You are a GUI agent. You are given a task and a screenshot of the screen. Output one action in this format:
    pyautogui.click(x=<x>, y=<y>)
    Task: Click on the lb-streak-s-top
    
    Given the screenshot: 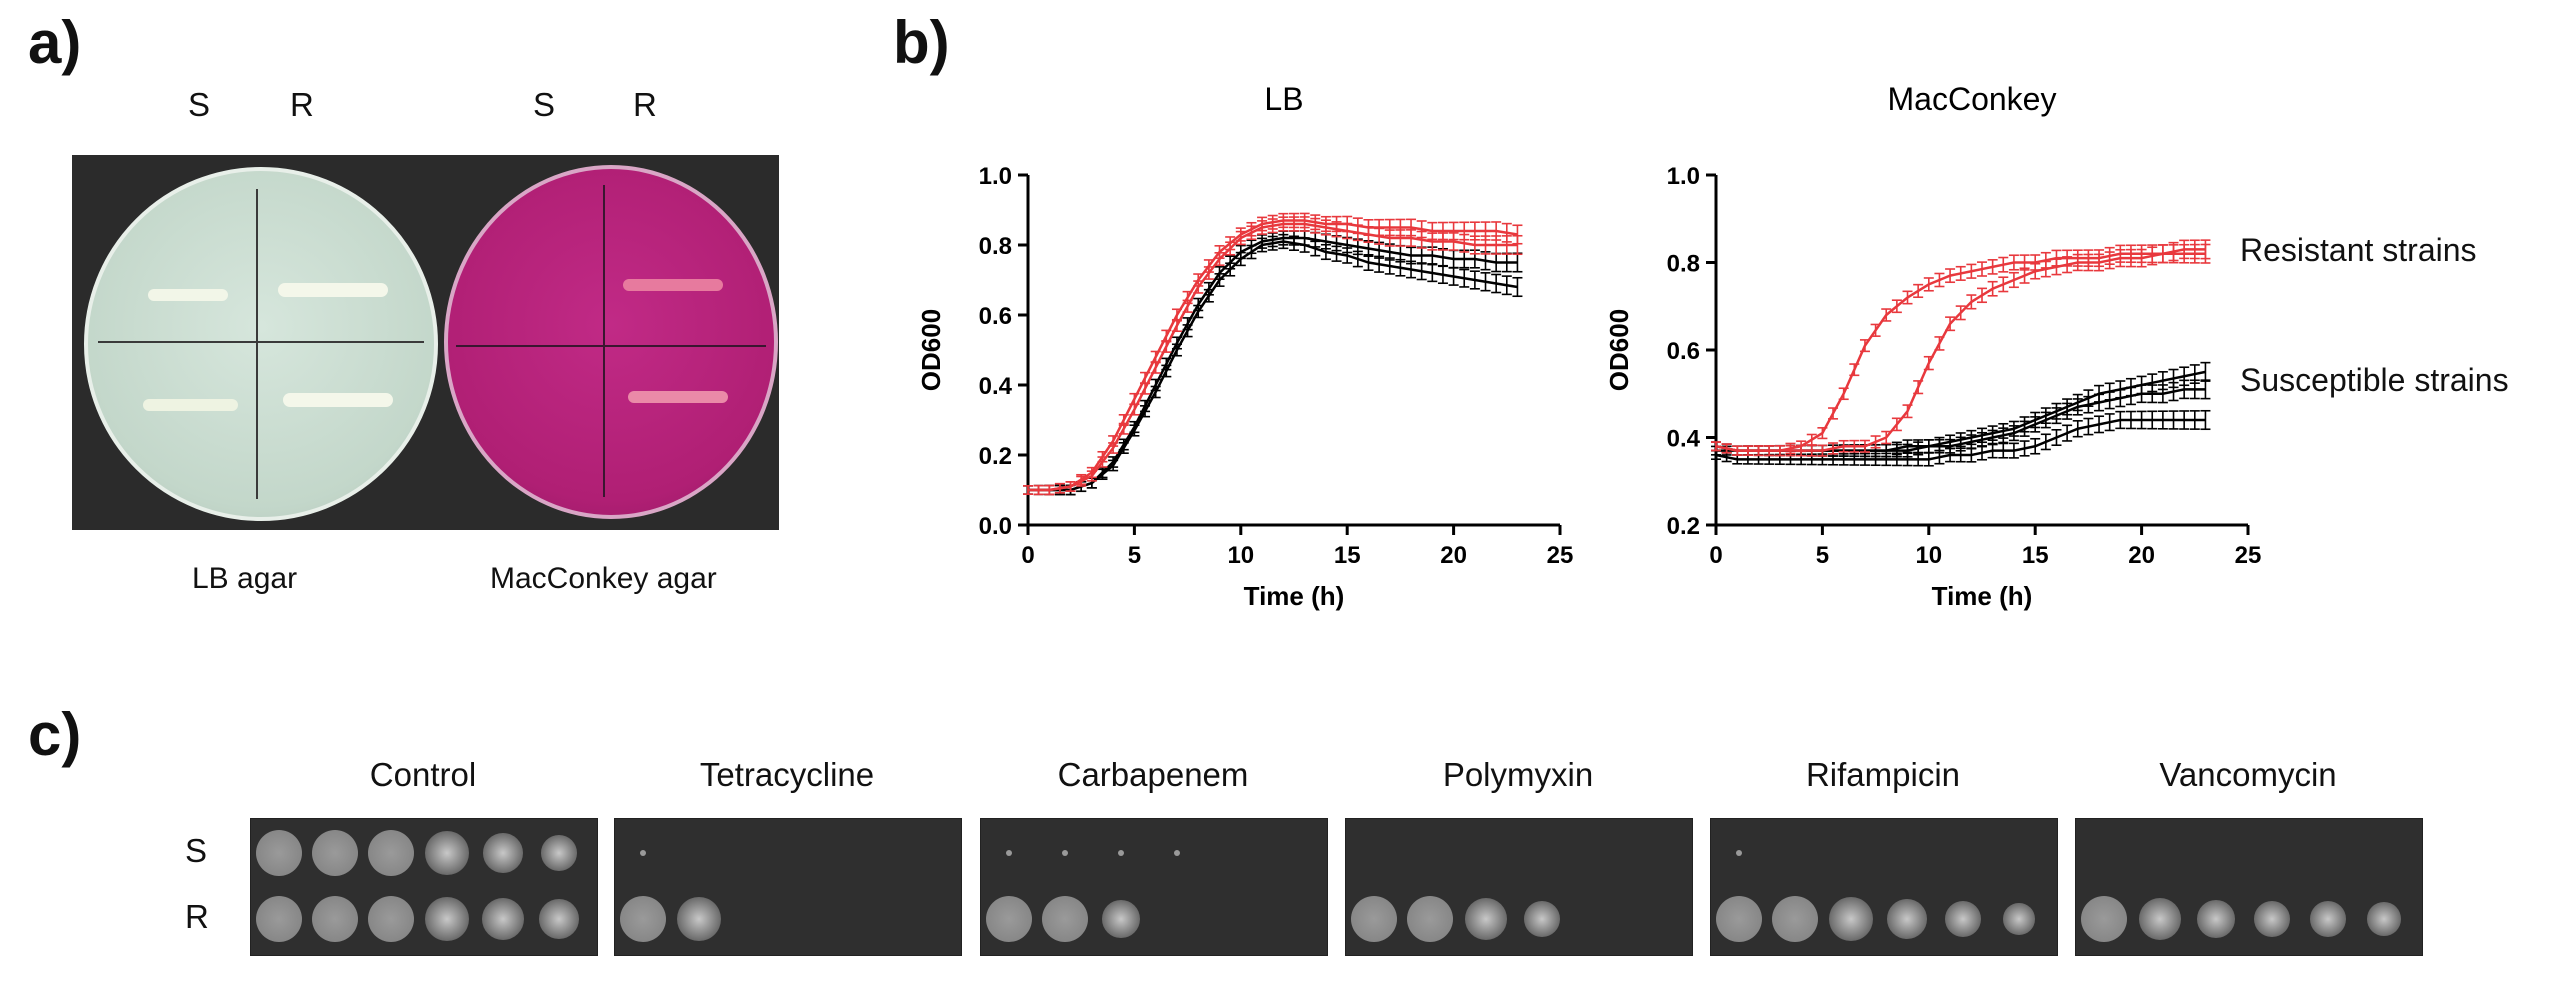 What is the action you would take?
    pyautogui.click(x=188, y=295)
    